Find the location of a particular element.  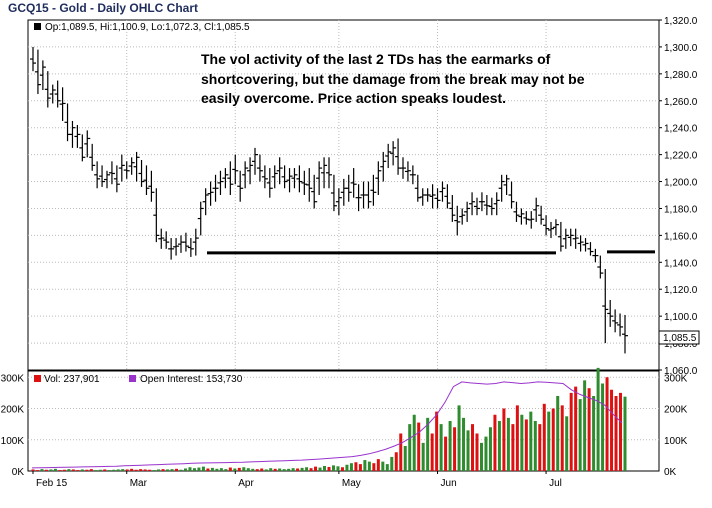

volume-legend: Vol: 237,901 is located at coordinates (72, 379).